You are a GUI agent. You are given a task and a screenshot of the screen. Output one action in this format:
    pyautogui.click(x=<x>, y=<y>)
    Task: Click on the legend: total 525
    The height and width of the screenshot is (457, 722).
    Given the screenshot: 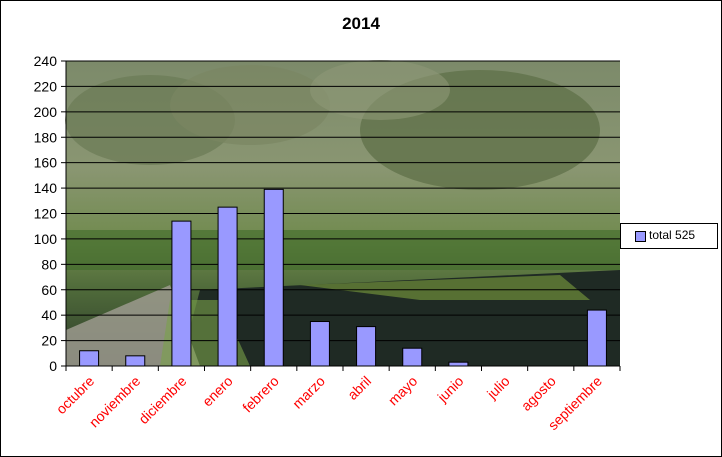 What is the action you would take?
    pyautogui.click(x=669, y=236)
    